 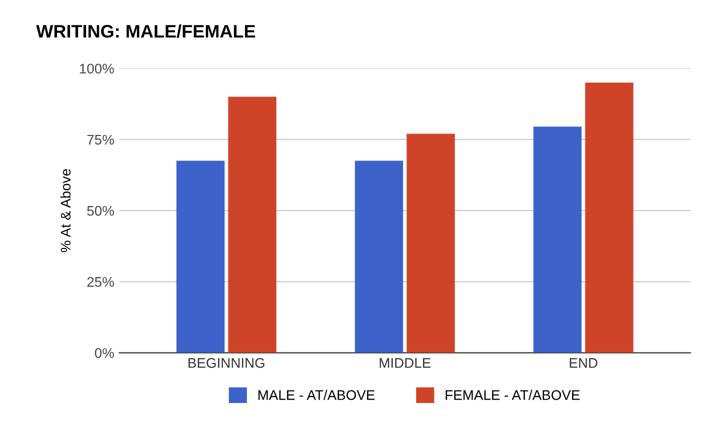 I want to click on y-tick-label: 50%, so click(x=100, y=211).